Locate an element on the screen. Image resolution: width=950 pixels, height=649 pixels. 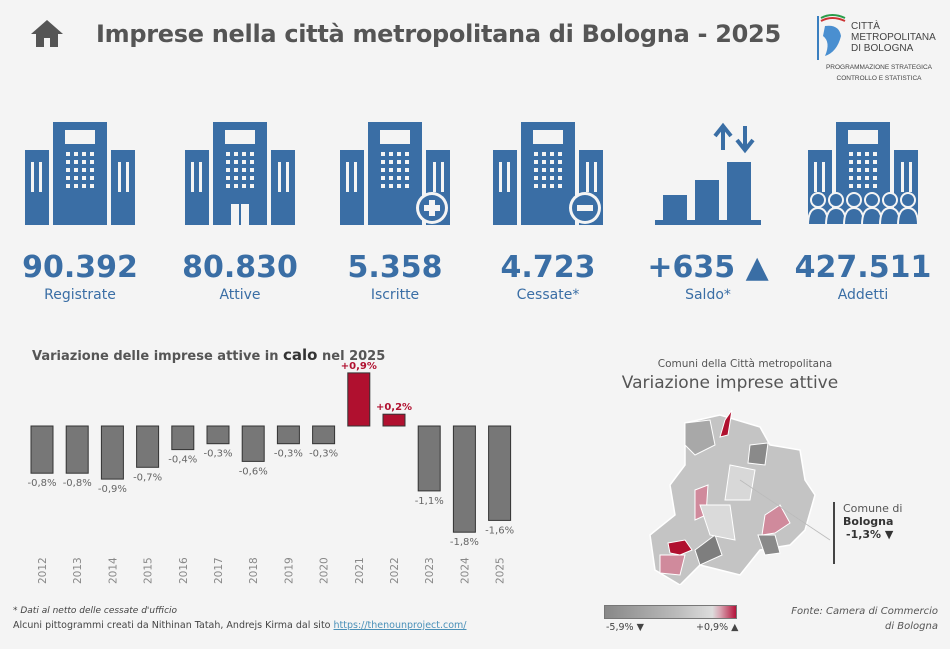
bologna-callout: Comune di Bologna -1,3% ▼ is located at coordinates (867, 533).